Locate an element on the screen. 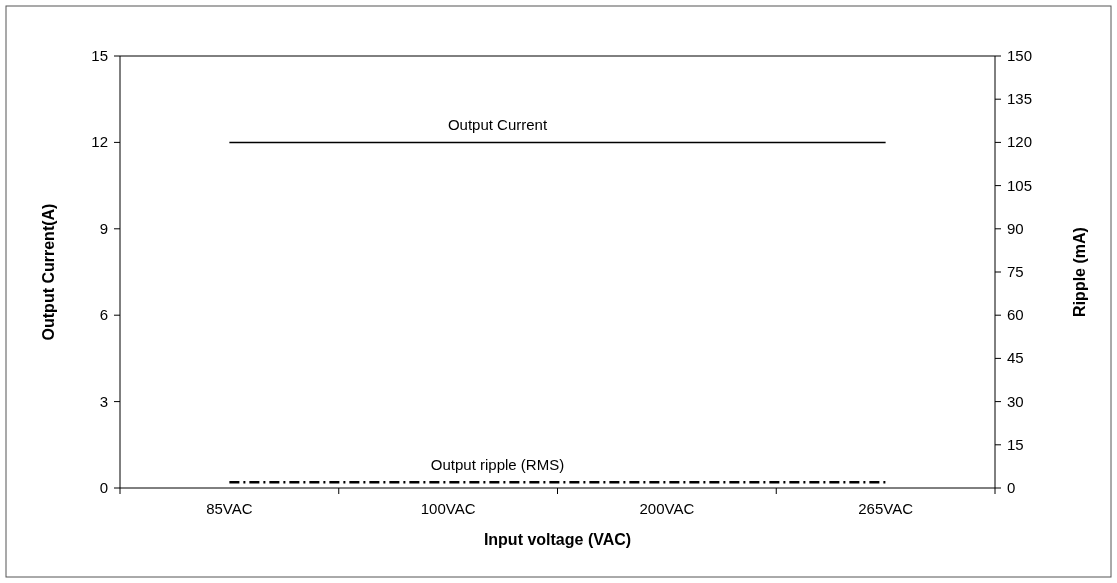 This screenshot has height=583, width=1117. x-tick-label: 265VAC is located at coordinates (886, 508).